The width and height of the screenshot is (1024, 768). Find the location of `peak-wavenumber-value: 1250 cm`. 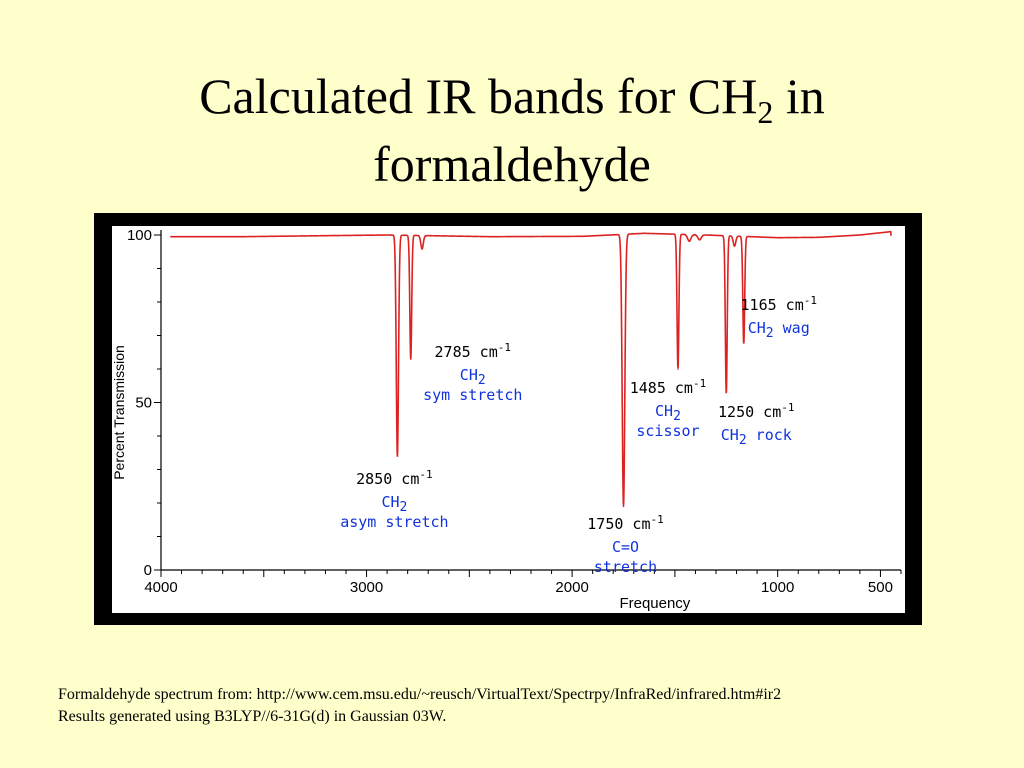

peak-wavenumber-value: 1250 cm is located at coordinates (749, 412).